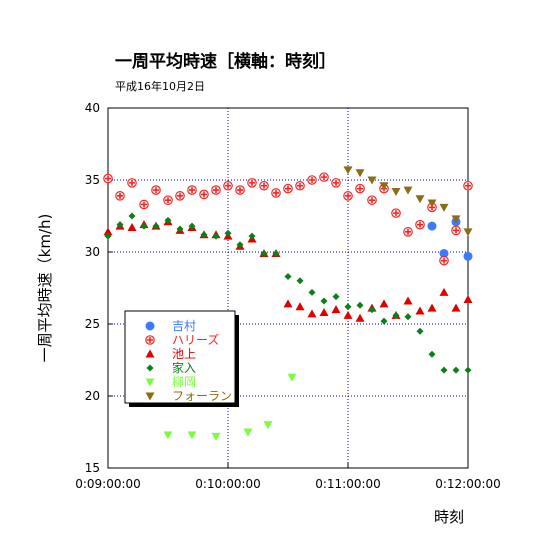 This screenshot has height=540, width=540. Describe the element at coordinates (150, 382) in the screenshot. I see `legend-marker-triangle-down` at that location.